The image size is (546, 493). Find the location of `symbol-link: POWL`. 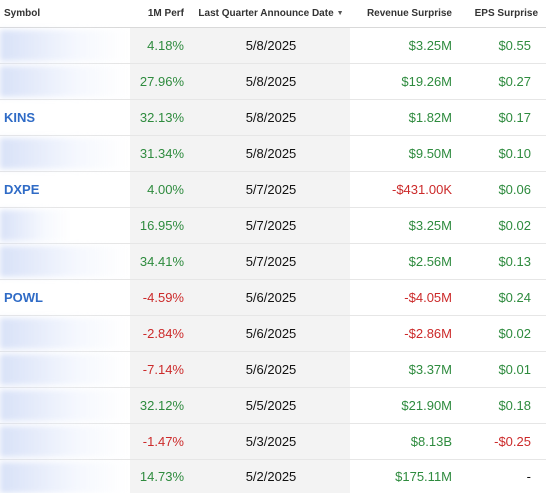

symbol-link: POWL is located at coordinates (23, 297).